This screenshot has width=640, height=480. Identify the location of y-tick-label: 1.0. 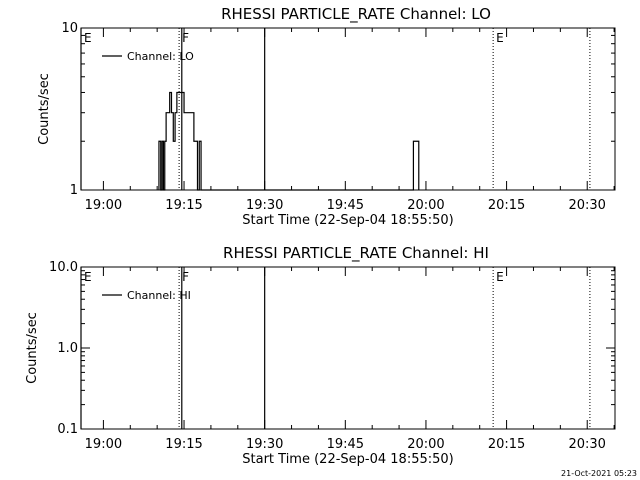
(67, 348).